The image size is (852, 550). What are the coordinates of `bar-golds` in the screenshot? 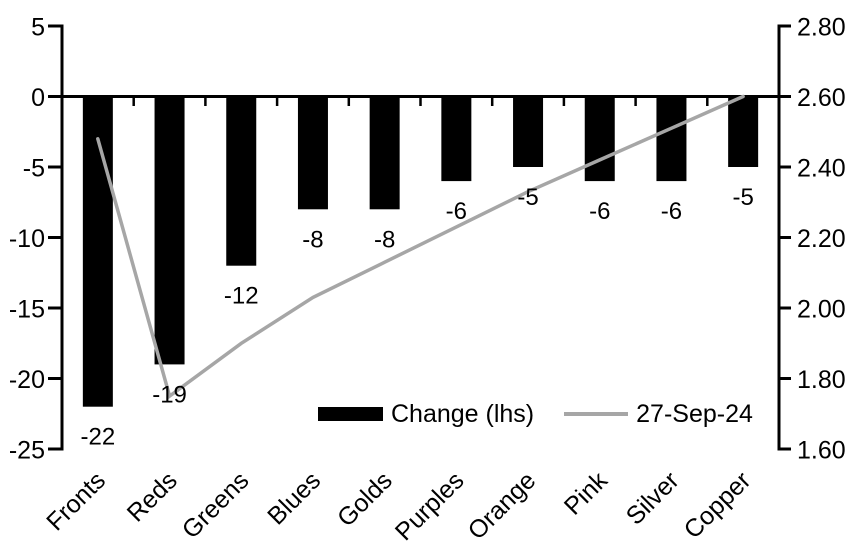 It's located at (384, 153).